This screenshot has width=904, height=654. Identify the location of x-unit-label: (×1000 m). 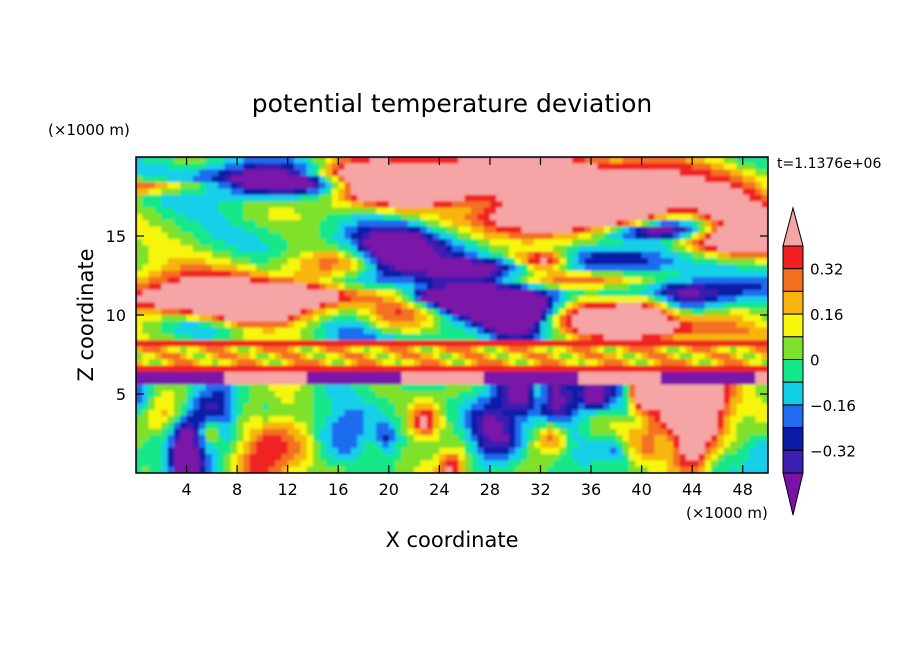
(727, 513).